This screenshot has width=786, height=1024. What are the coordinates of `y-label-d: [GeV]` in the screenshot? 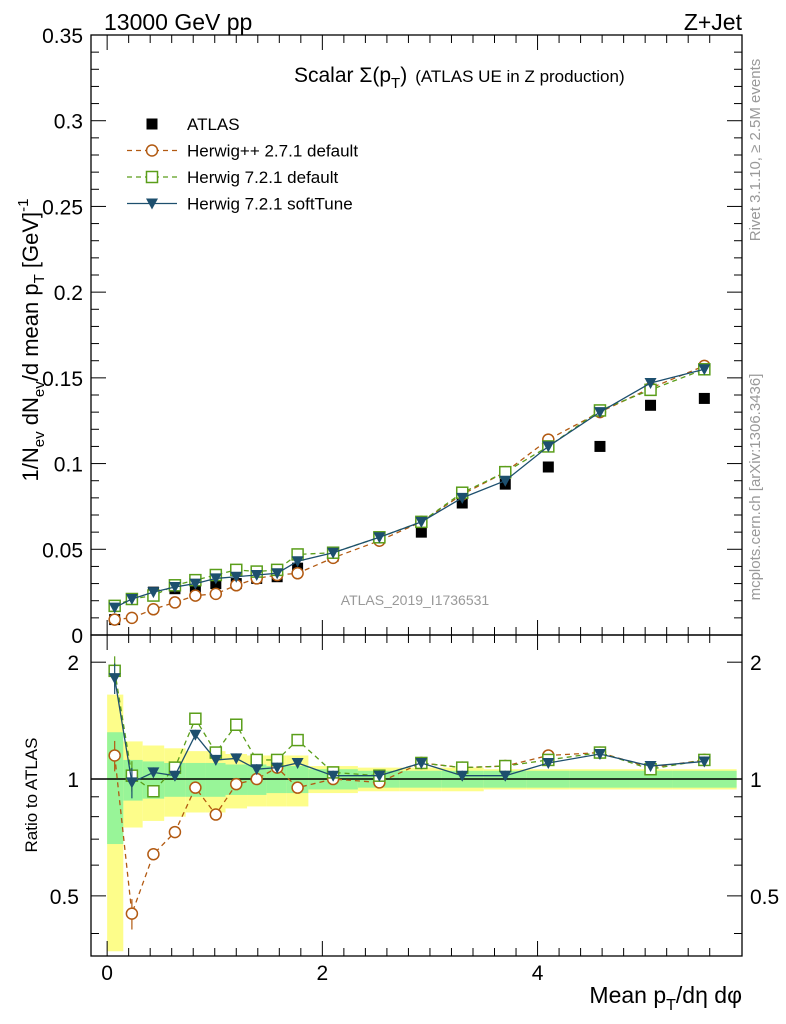 It's located at (30, 243).